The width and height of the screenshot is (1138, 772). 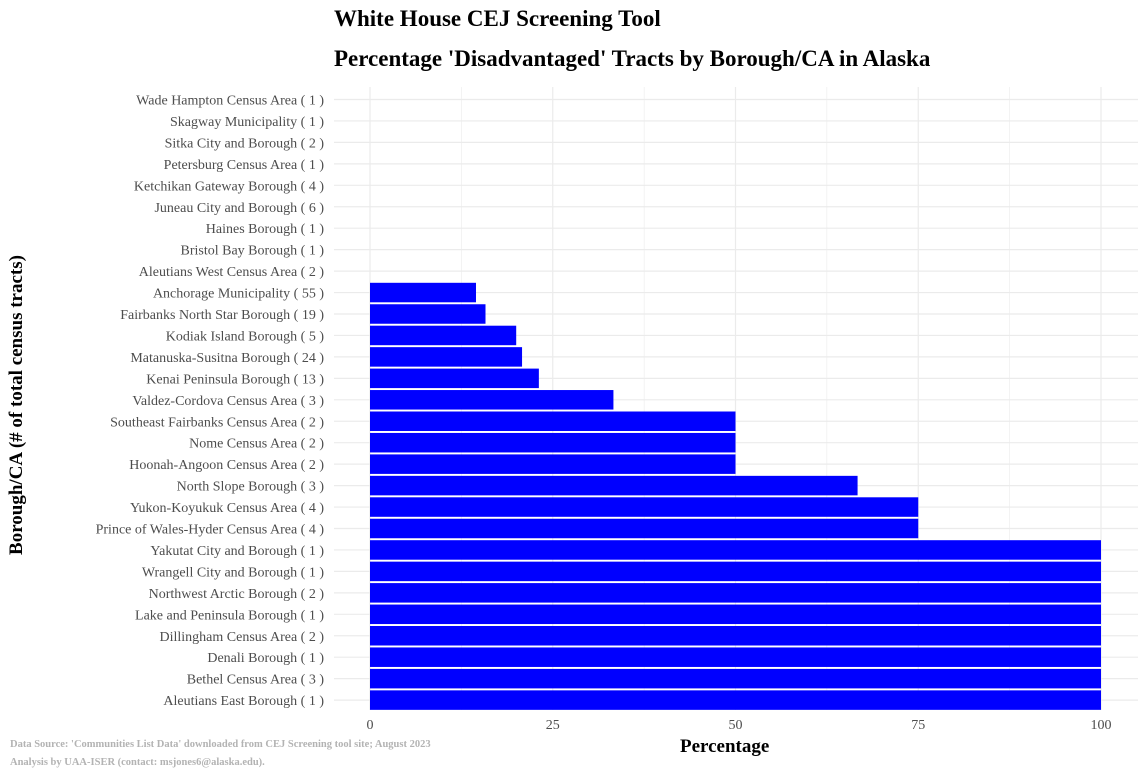 What do you see at coordinates (217, 422) in the screenshot?
I see `y-tick-label: Southeast Fairbanks Census Area ( 2 )` at bounding box center [217, 422].